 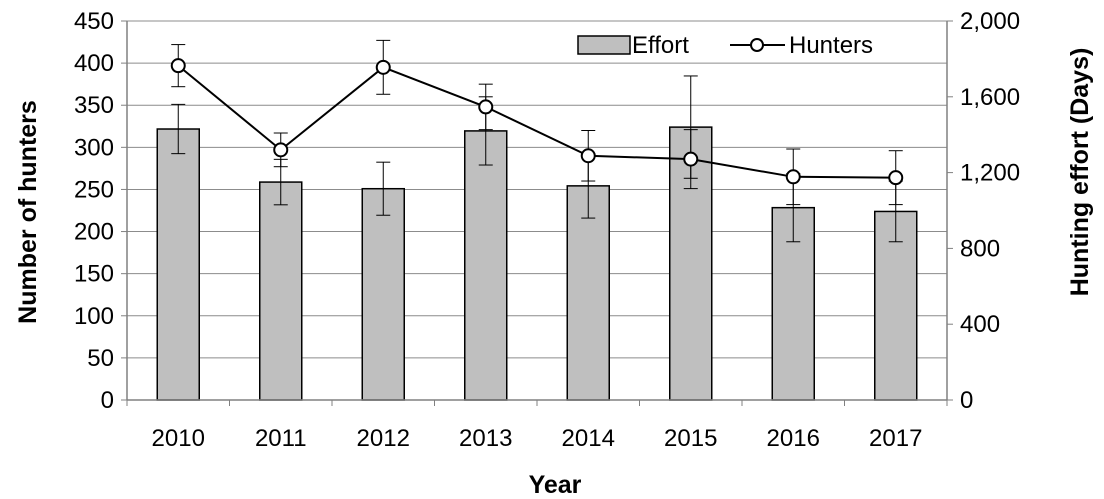 I want to click on y2-axis-title: Hunting effort (Days), so click(x=1080, y=172).